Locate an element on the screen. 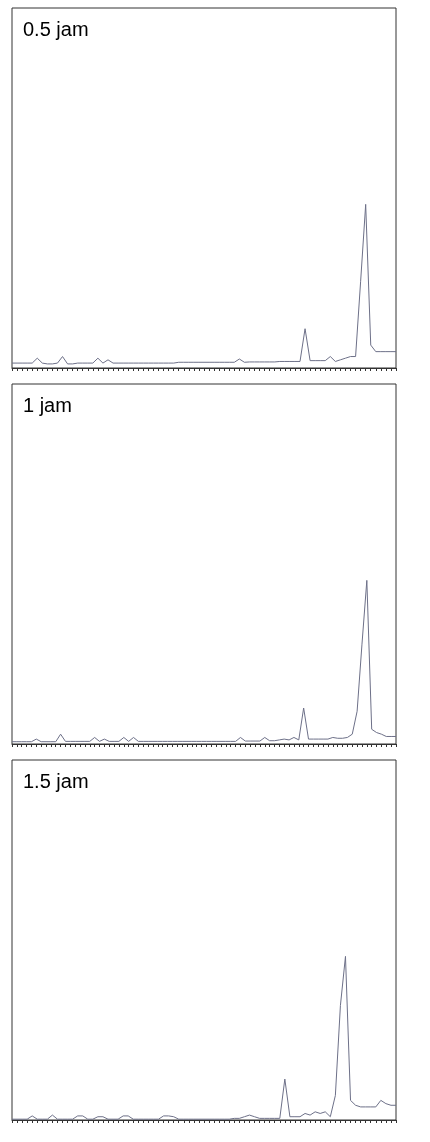 The width and height of the screenshot is (430, 1142). chart-title: 1.5 jam is located at coordinates (56, 781).